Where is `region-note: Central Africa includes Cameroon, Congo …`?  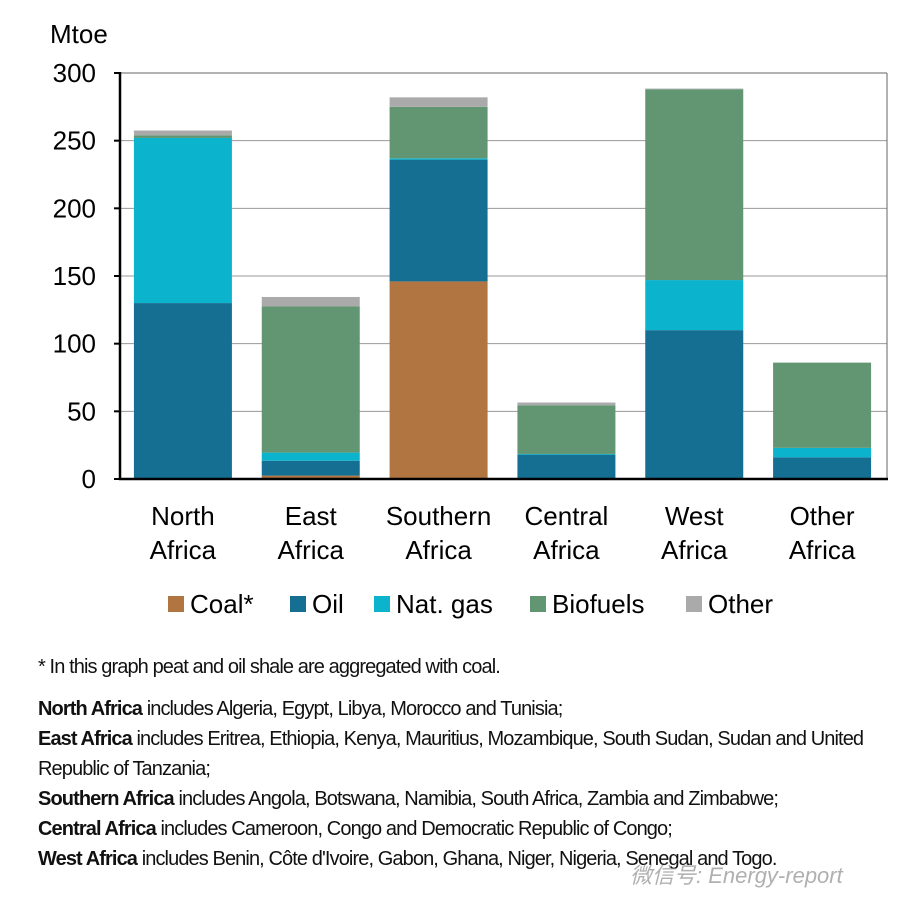 region-note: Central Africa includes Cameroon, Congo … is located at coordinates (473, 829).